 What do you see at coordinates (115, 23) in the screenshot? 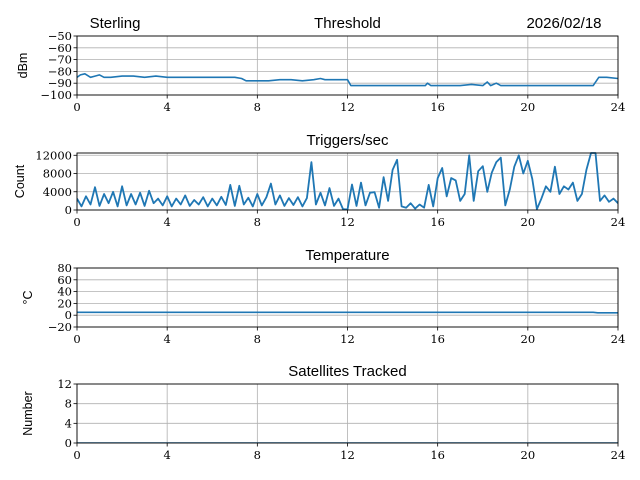
I see `station-label: Sterling` at bounding box center [115, 23].